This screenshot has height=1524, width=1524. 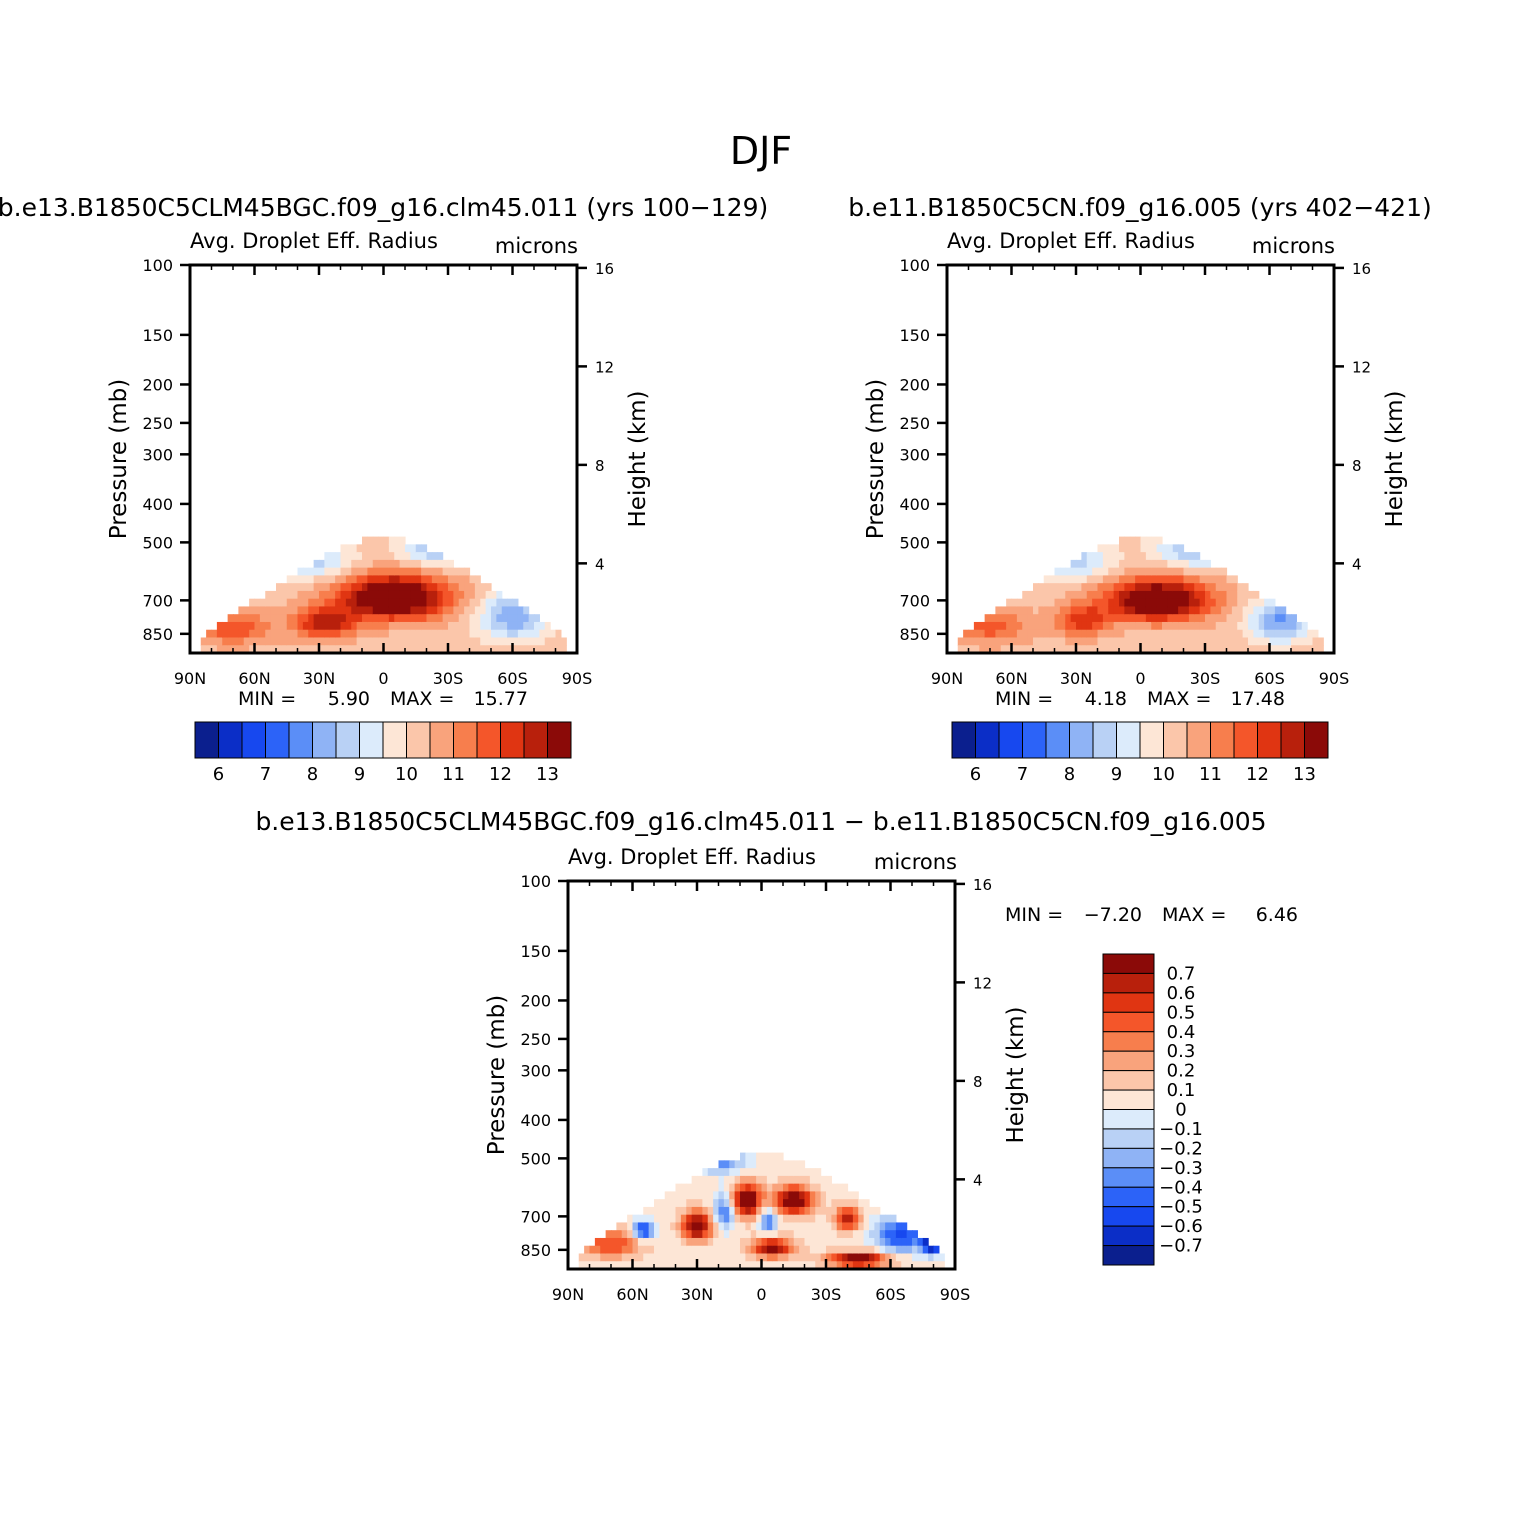 I want to click on x-tick-label: 60N, so click(x=254, y=678).